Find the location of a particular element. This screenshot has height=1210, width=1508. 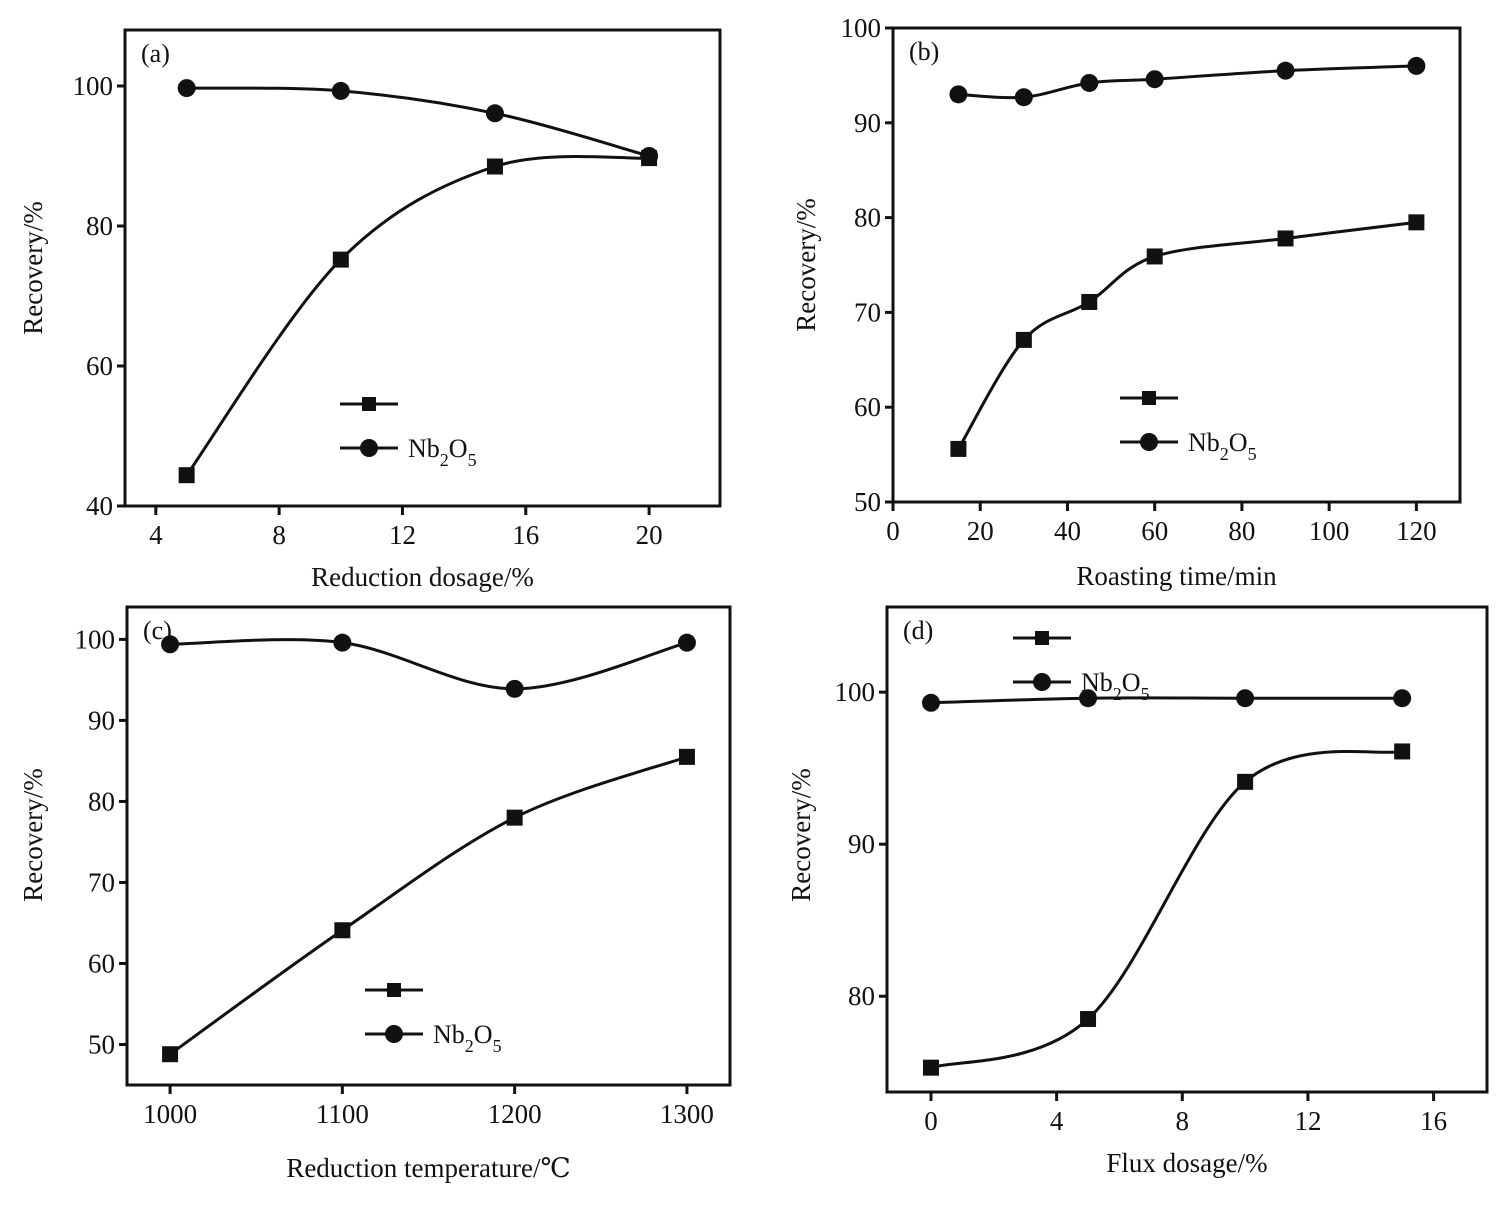

x-axis-label: Reduction temperature/℃ is located at coordinates (428, 1168).